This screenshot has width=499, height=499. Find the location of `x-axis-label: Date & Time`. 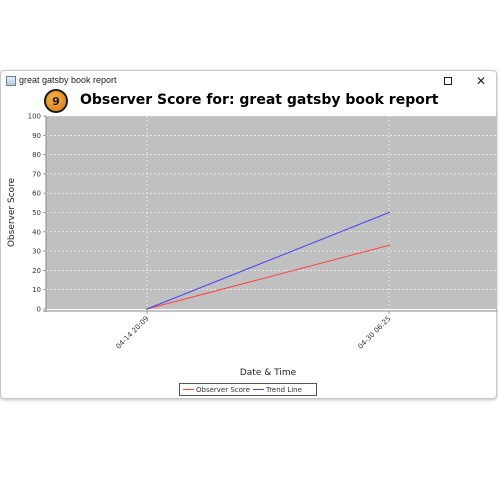

x-axis-label: Date & Time is located at coordinates (268, 373).